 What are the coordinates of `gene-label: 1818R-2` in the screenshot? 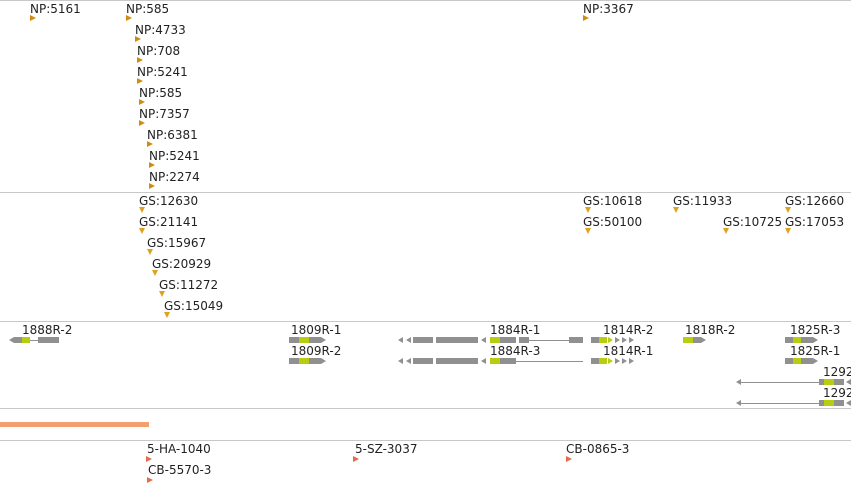 It's located at (710, 330).